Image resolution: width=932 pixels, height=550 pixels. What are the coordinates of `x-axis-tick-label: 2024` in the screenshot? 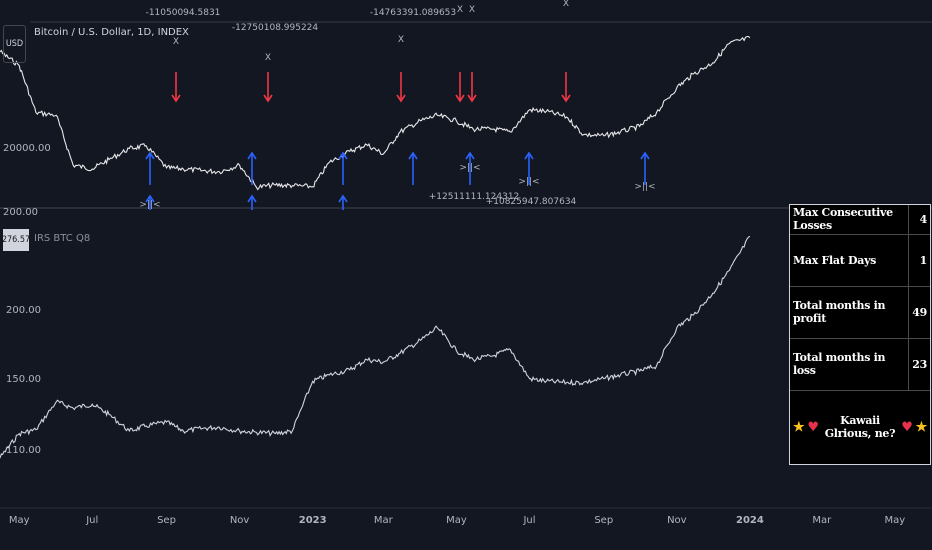 It's located at (750, 520).